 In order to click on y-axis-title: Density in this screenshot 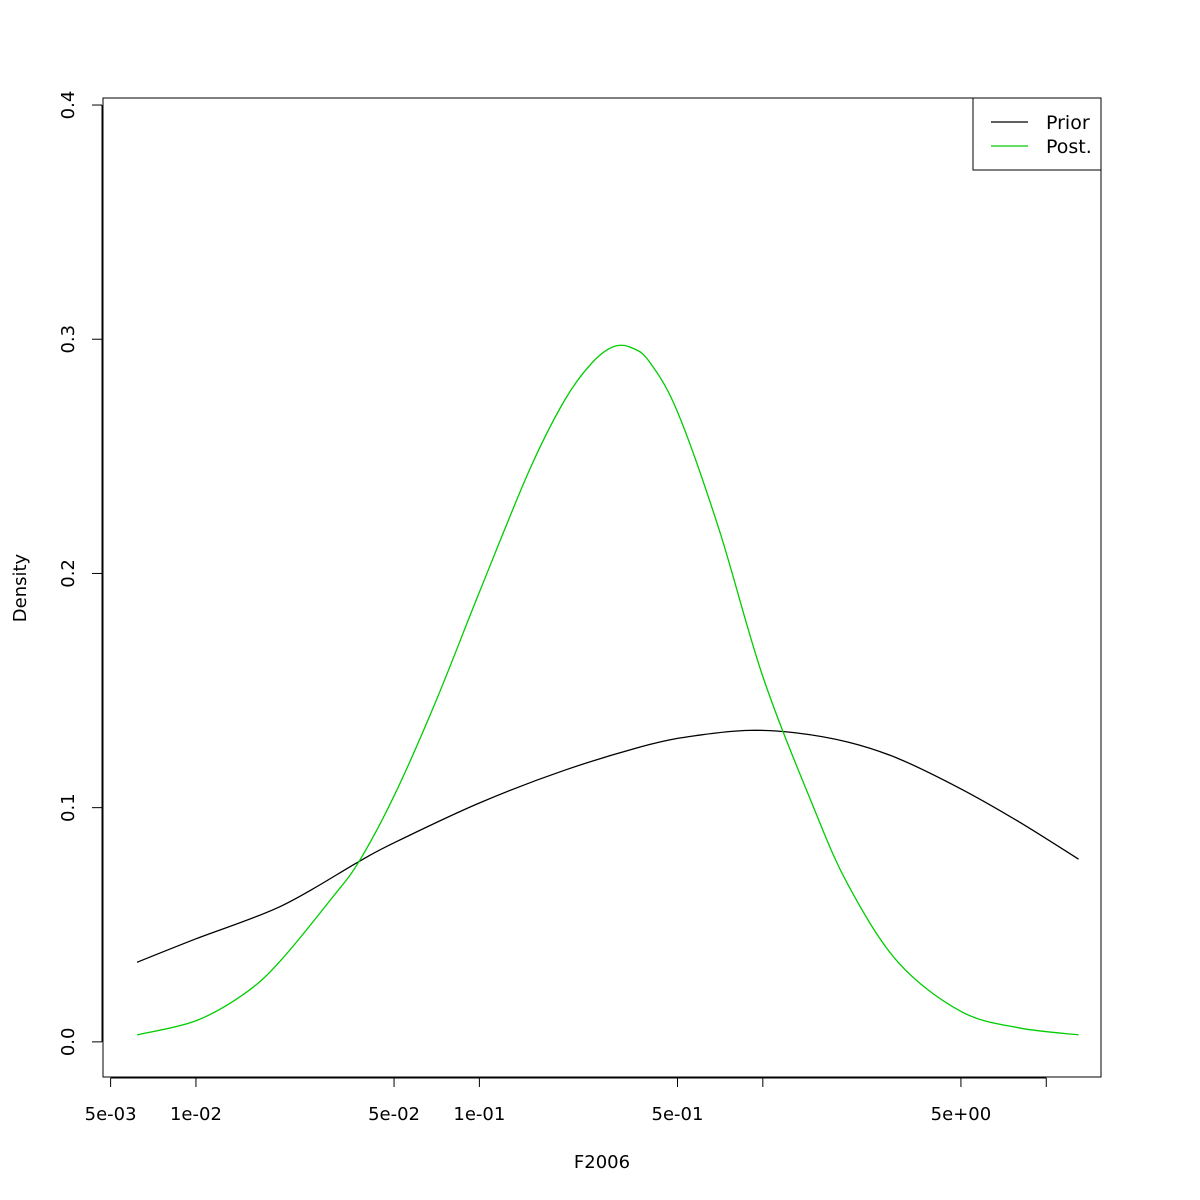, I will do `click(20, 587)`.